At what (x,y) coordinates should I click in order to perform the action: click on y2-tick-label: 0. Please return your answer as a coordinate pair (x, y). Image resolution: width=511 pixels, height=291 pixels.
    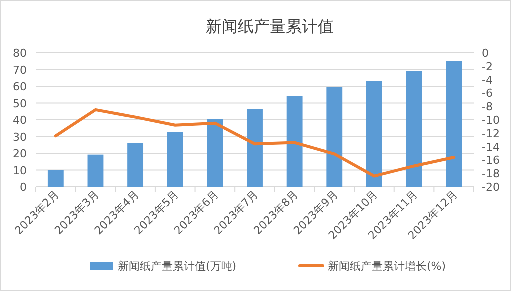
    Looking at the image, I should click on (485, 53).